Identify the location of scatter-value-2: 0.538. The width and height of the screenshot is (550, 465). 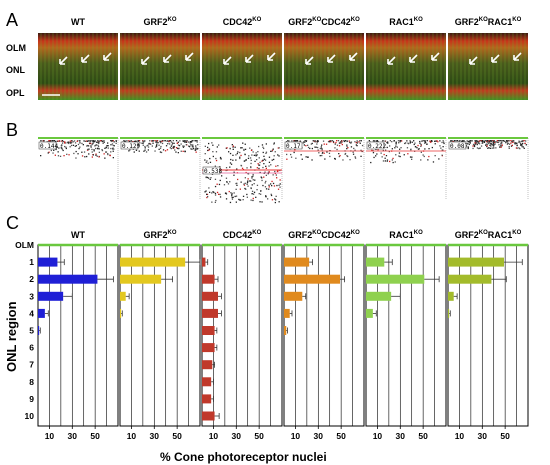
(213, 171).